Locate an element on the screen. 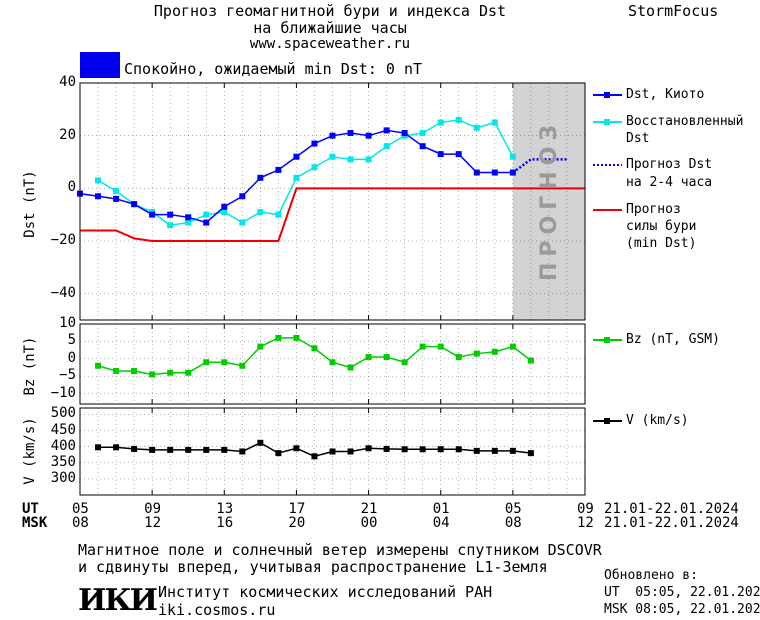 This screenshot has width=760, height=620. bz-tick-label: −10 is located at coordinates (63, 392).